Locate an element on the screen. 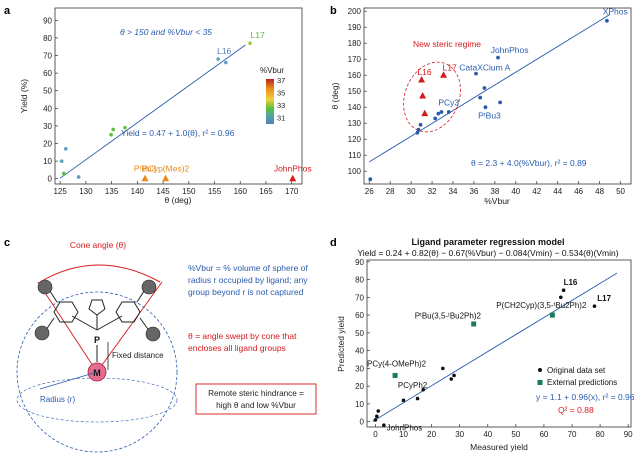 The image size is (640, 457). panel-b-y-ticks: 100 110 120 130 140 150 160 170 180 190 200 is located at coordinates (357, 91).